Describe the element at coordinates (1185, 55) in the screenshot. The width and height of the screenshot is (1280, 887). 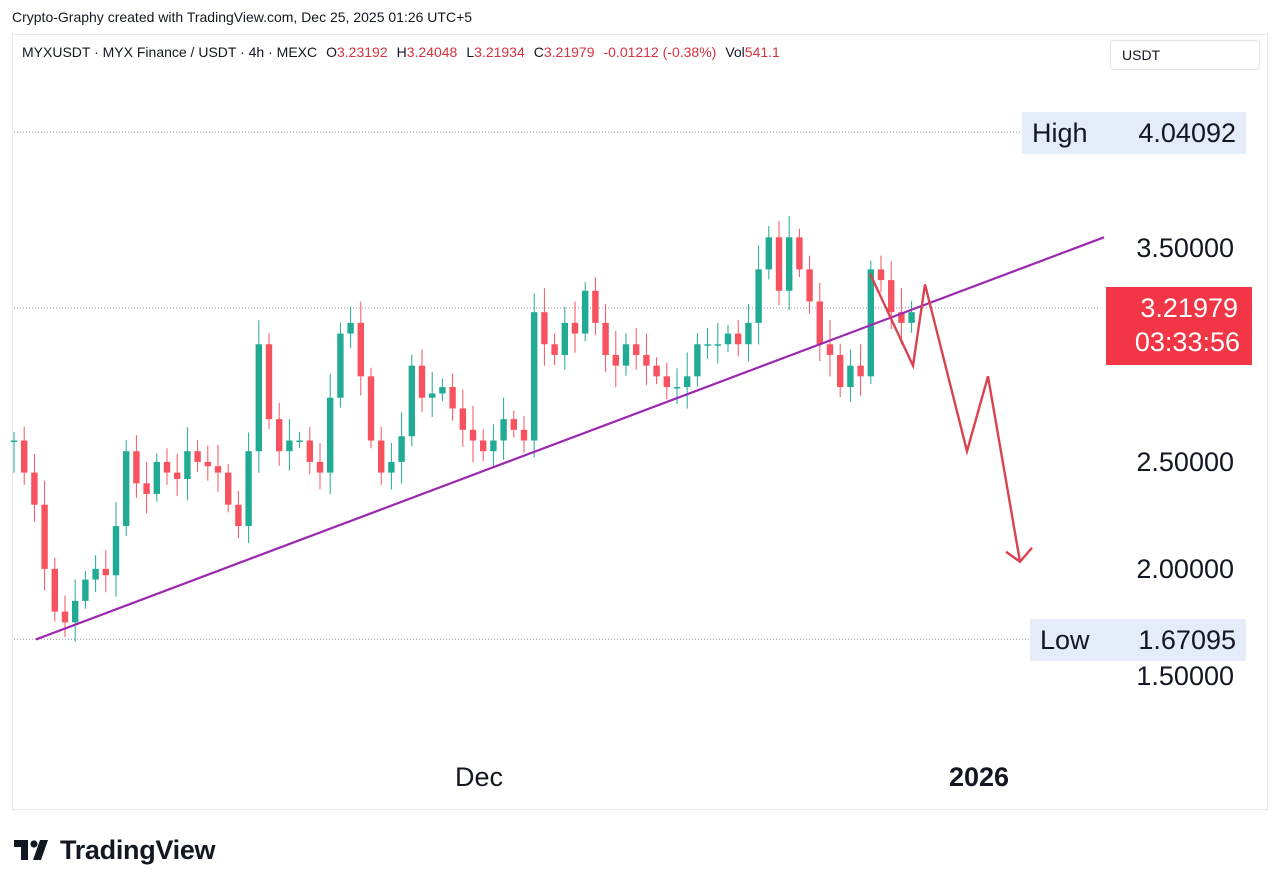
I see `currency-button: USDT` at that location.